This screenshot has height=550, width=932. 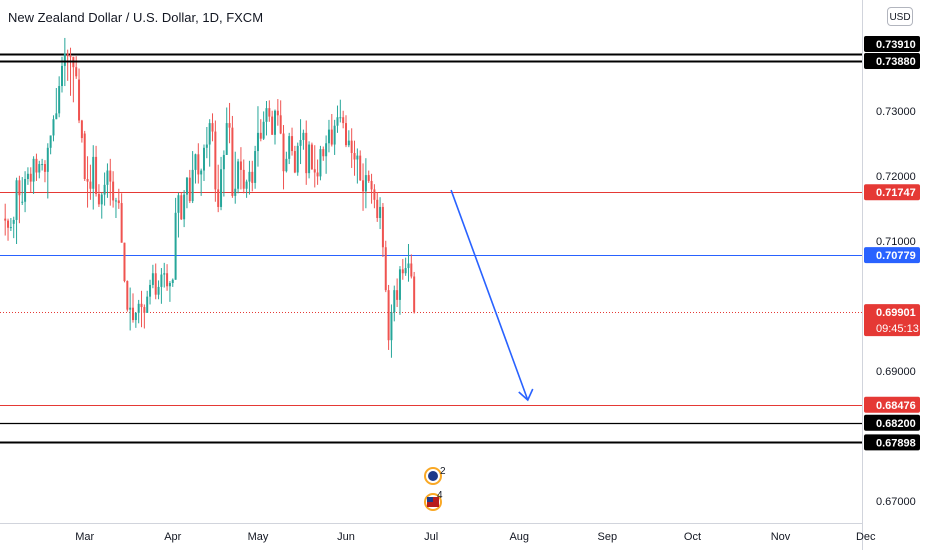 I want to click on time-tick-label: Aug, so click(x=519, y=537).